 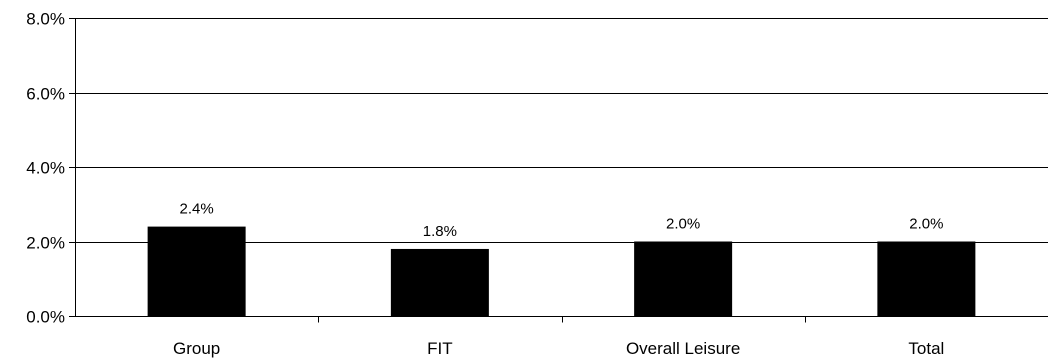 What do you see at coordinates (45, 243) in the screenshot?
I see `y-tick-label: 2.0%` at bounding box center [45, 243].